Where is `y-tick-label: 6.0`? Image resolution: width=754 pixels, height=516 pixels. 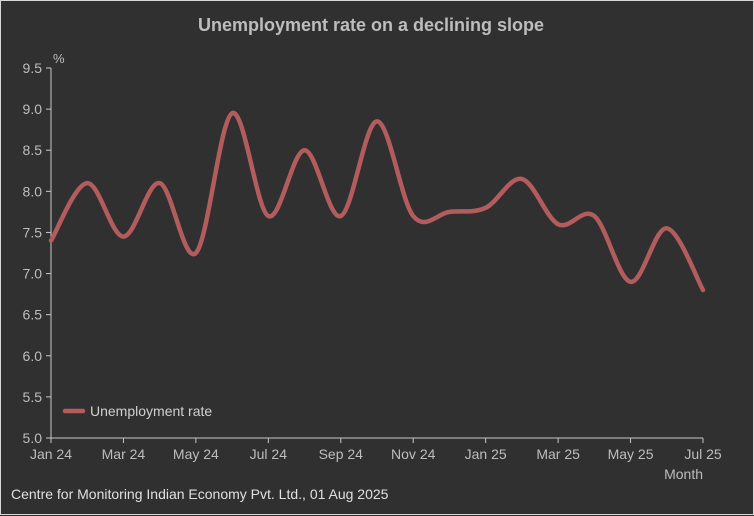
y-tick-label: 6.0 is located at coordinates (33, 356).